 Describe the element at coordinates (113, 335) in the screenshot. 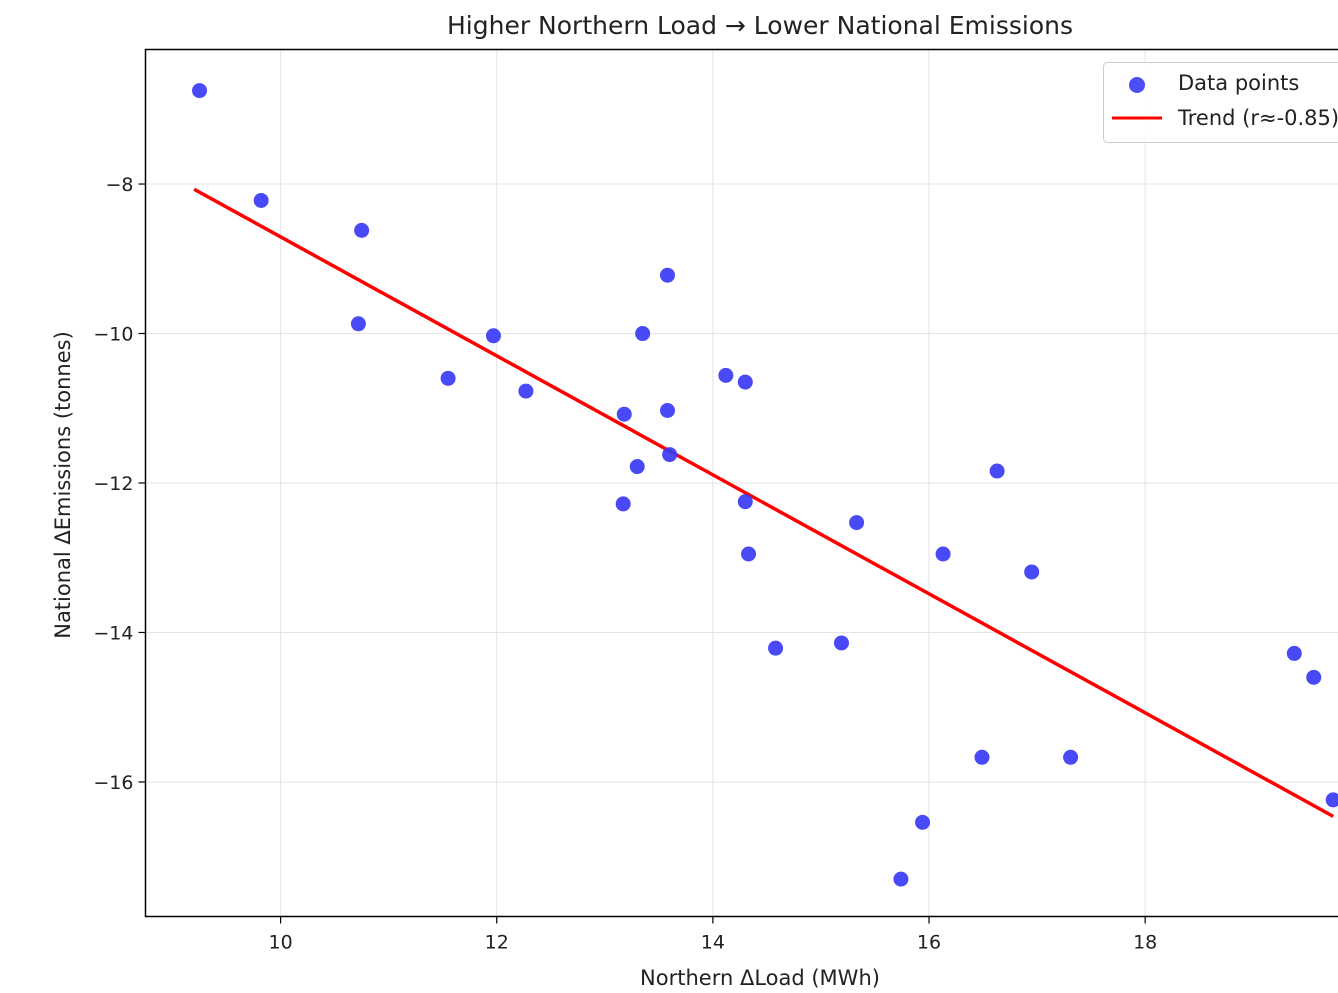

I see `y-tick-label: −10` at that location.